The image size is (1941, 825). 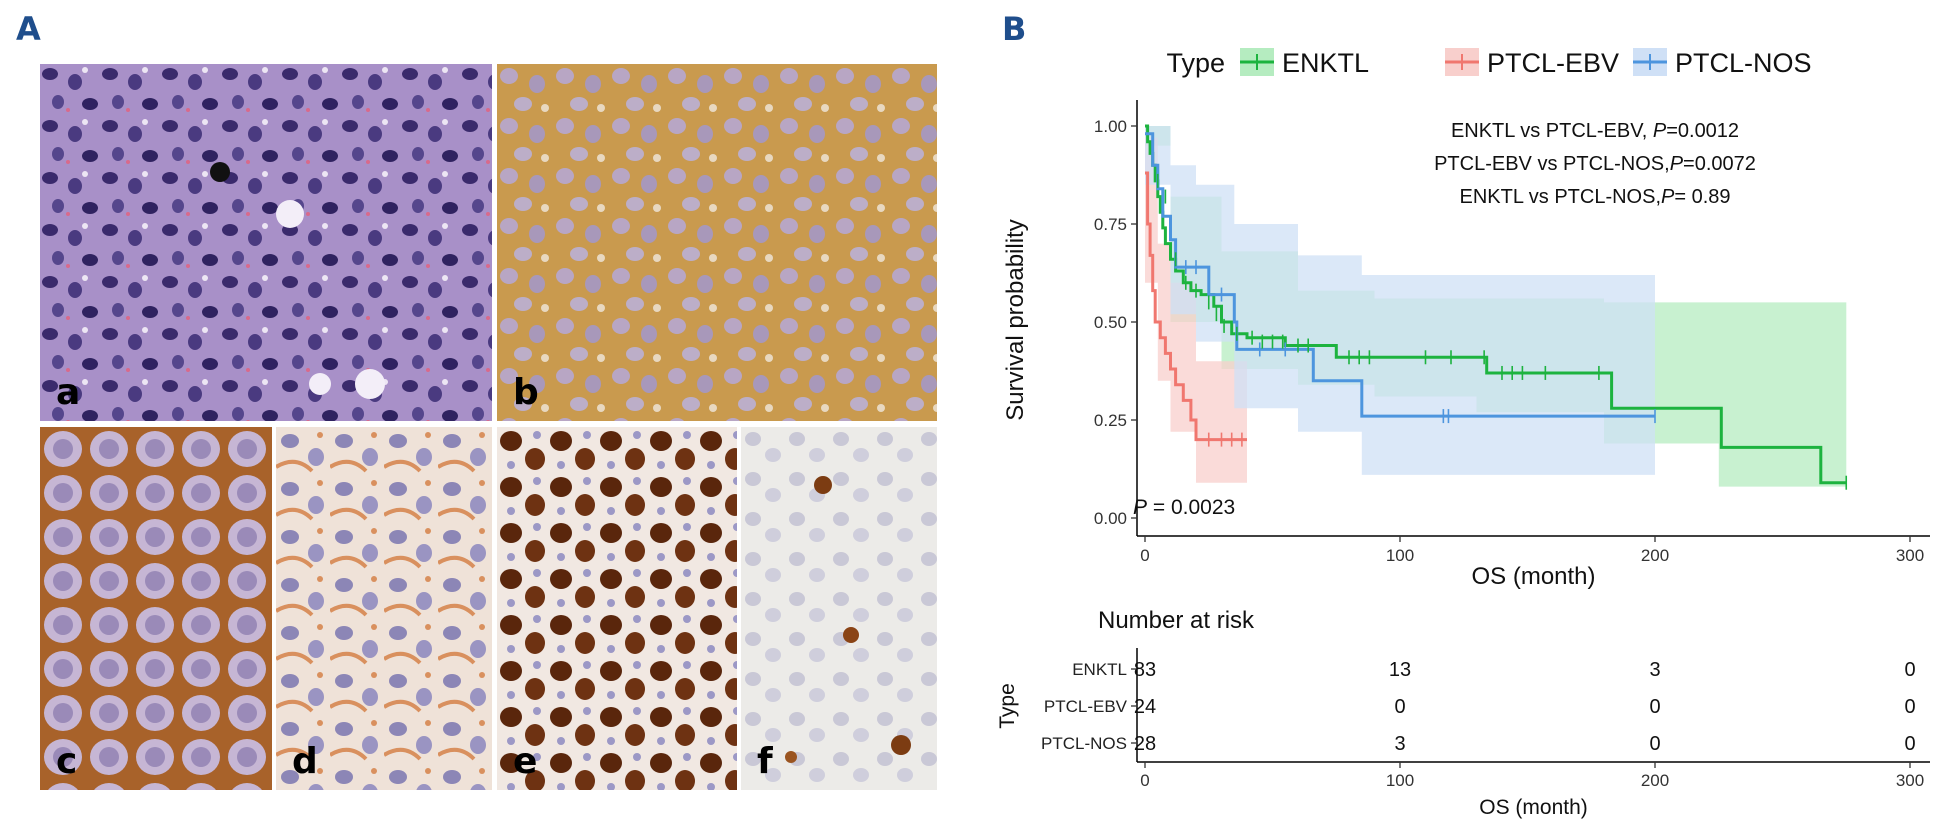 I want to click on legend: Type ENKTL PTCL-EBV PTCL-NOS, so click(x=1489, y=63).